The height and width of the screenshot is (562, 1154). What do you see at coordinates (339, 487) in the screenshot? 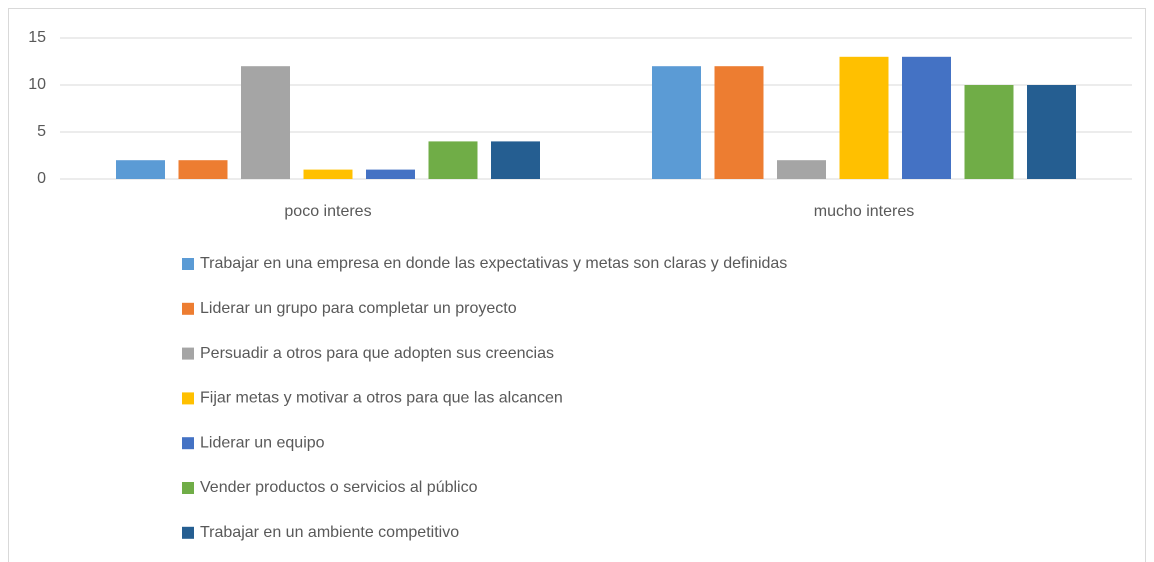
I see `legend-label: Vender productos o servicios al público` at bounding box center [339, 487].